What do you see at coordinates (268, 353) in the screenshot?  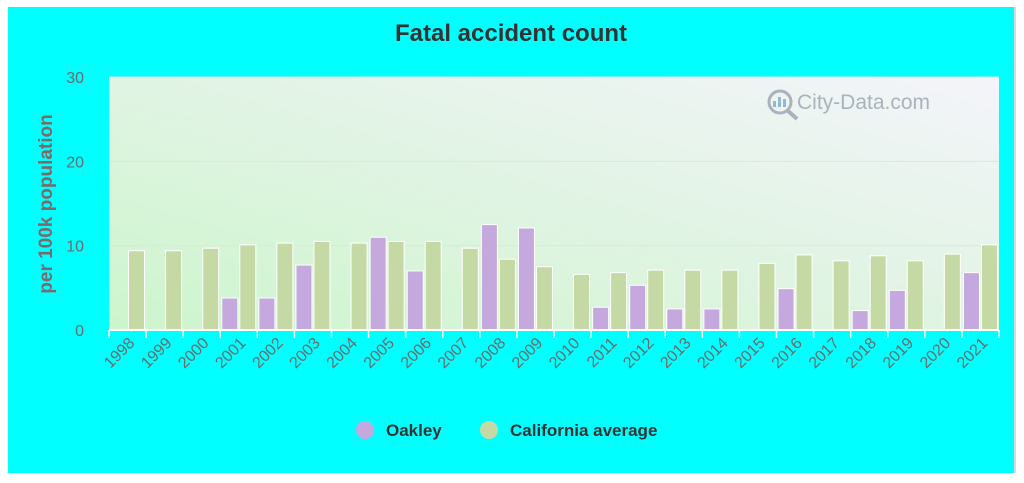 I see `x-tick-label: 2002` at bounding box center [268, 353].